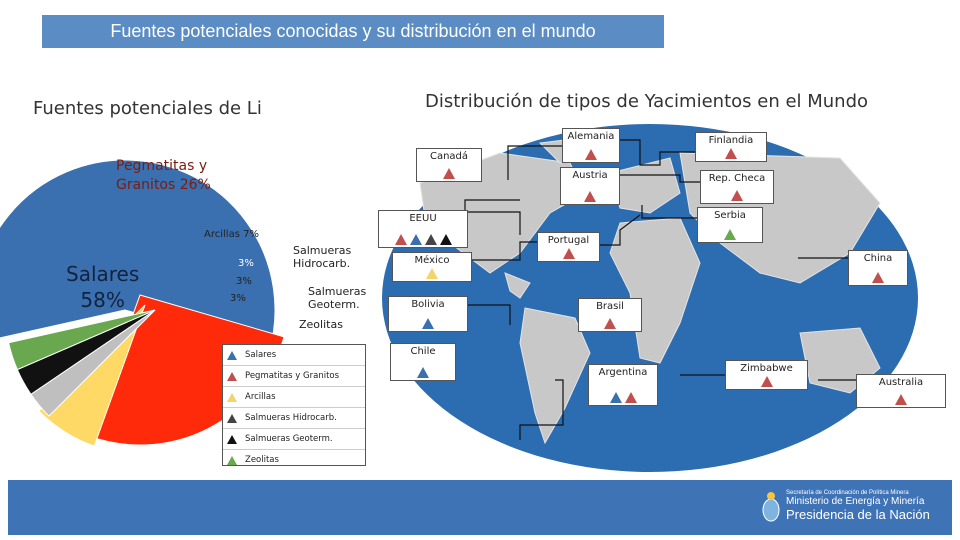  Describe the element at coordinates (610, 306) in the screenshot. I see `country-label: Brasil` at that location.